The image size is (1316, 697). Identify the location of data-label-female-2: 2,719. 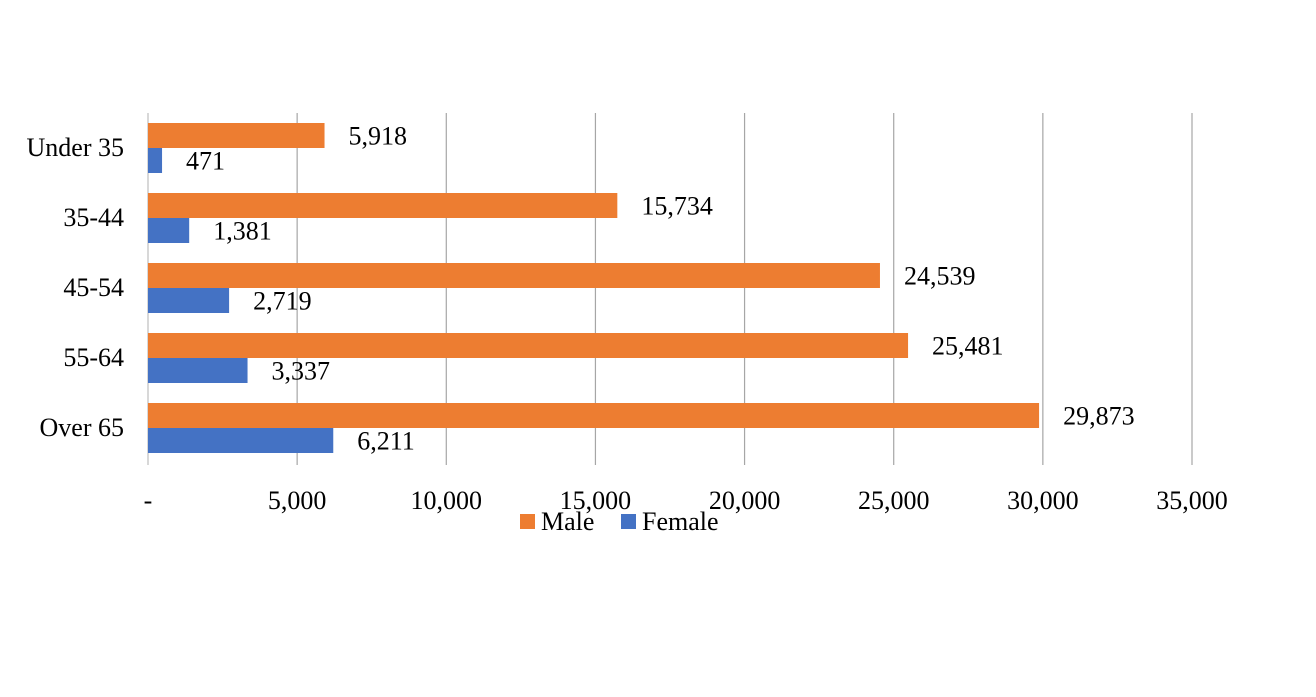
(282, 301).